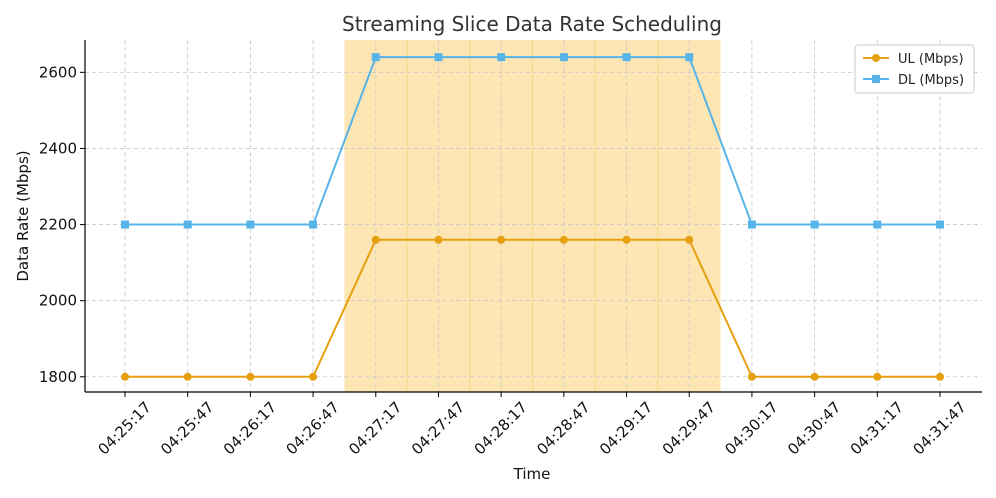 The width and height of the screenshot is (996, 498). I want to click on x-tick-label: 04:27:17, so click(375, 428).